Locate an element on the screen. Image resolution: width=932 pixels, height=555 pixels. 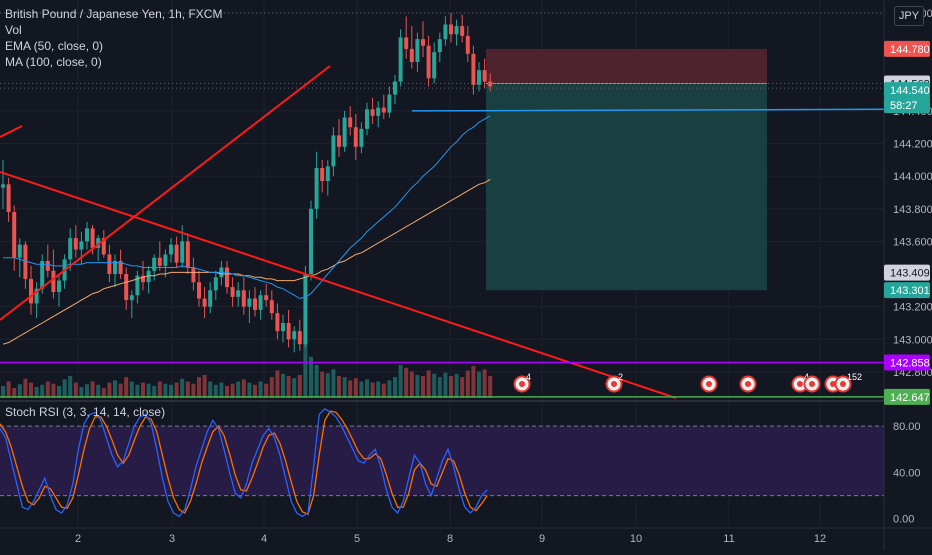
ema-indicator-label: EMA (50, close, 0) is located at coordinates (54, 46).